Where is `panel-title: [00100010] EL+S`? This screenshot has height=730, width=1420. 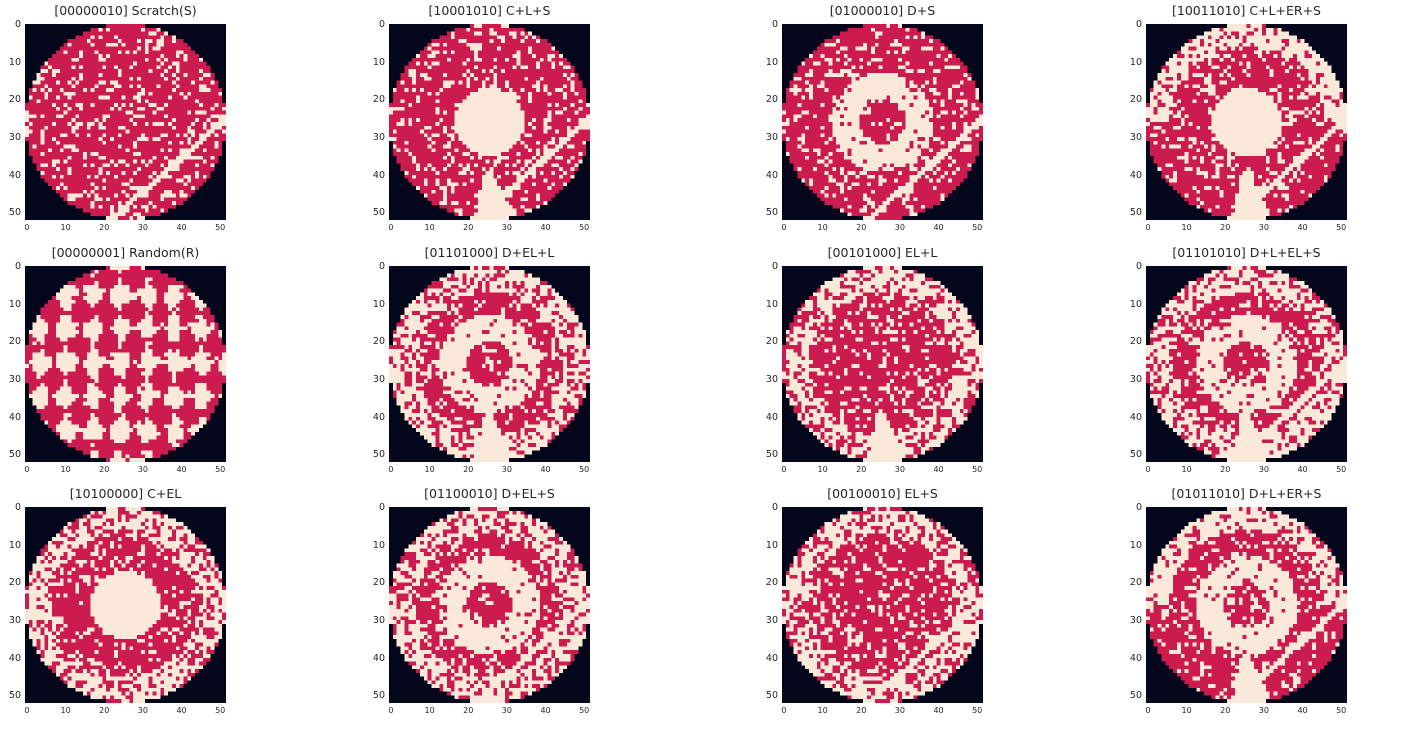 panel-title: [00100010] EL+S is located at coordinates (882, 493).